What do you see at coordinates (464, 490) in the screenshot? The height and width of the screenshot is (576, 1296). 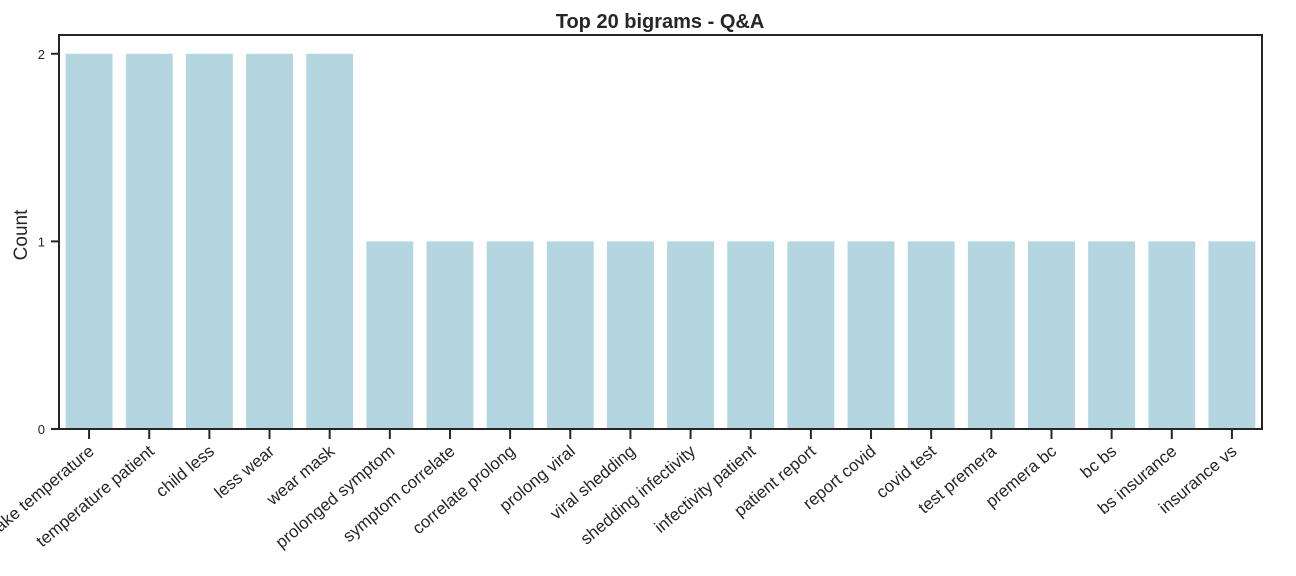 I see `x-tick-label-7: correlate prolong` at bounding box center [464, 490].